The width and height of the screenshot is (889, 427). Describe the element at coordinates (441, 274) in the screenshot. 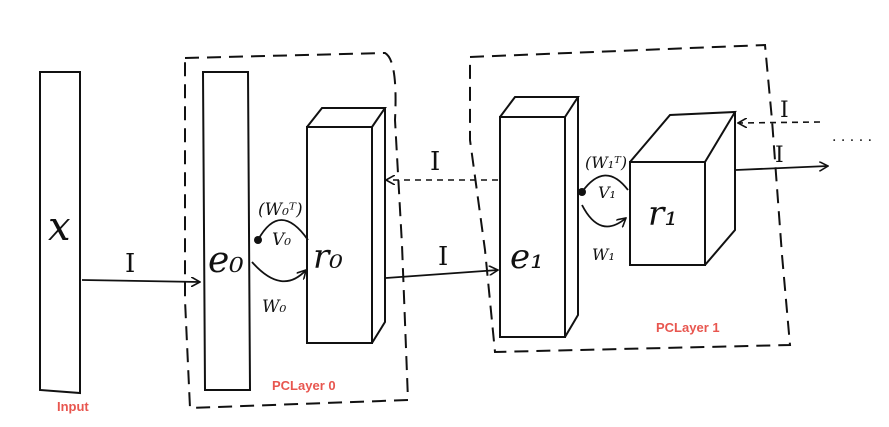

I see `r0-to-e1-arrow` at that location.